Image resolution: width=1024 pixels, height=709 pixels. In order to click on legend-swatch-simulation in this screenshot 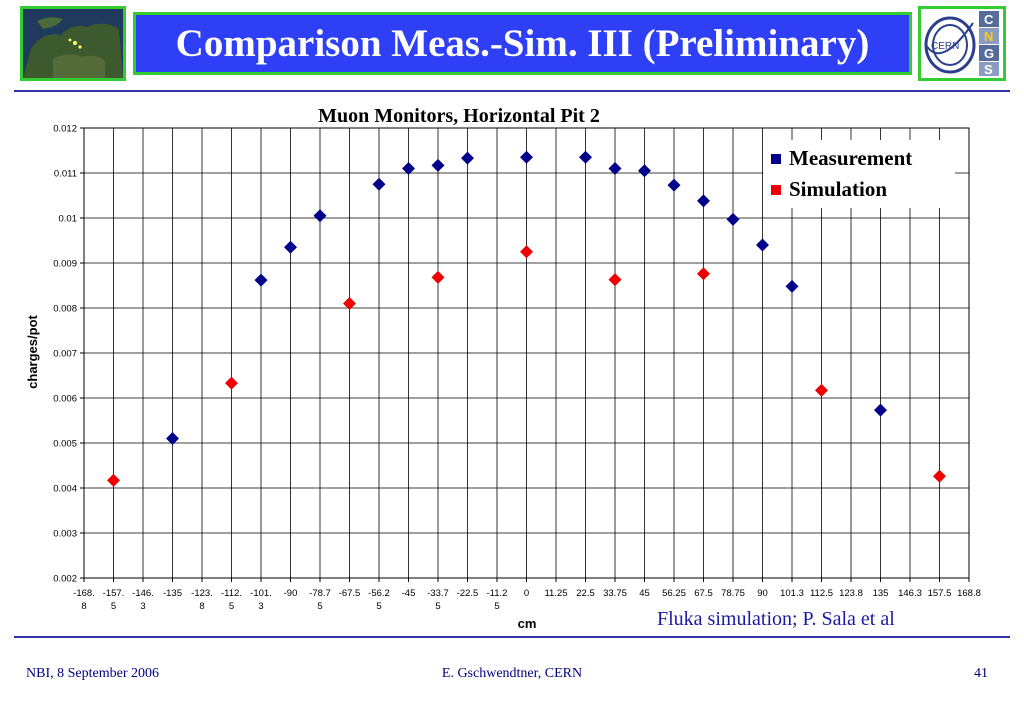, I will do `click(776, 190)`.